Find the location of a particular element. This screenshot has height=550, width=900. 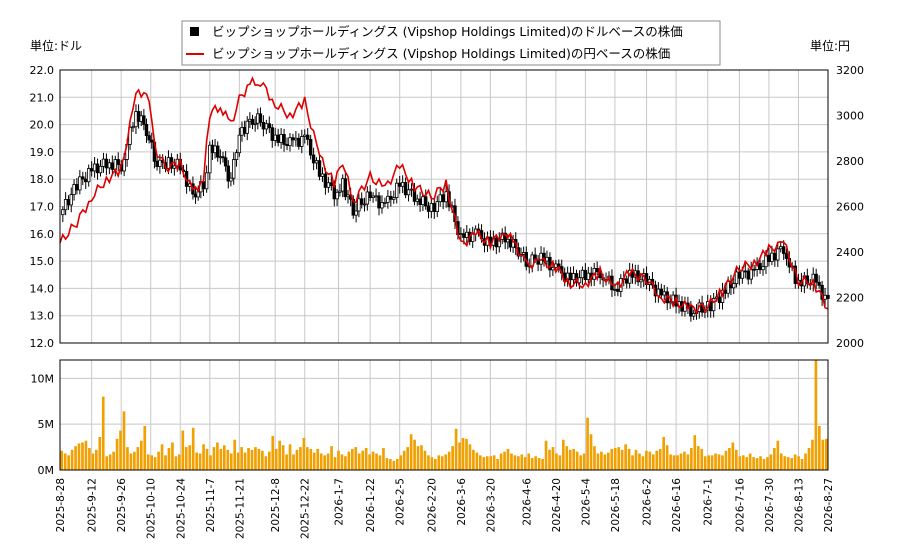

left-tick-label: 22.0 is located at coordinates (42, 70).